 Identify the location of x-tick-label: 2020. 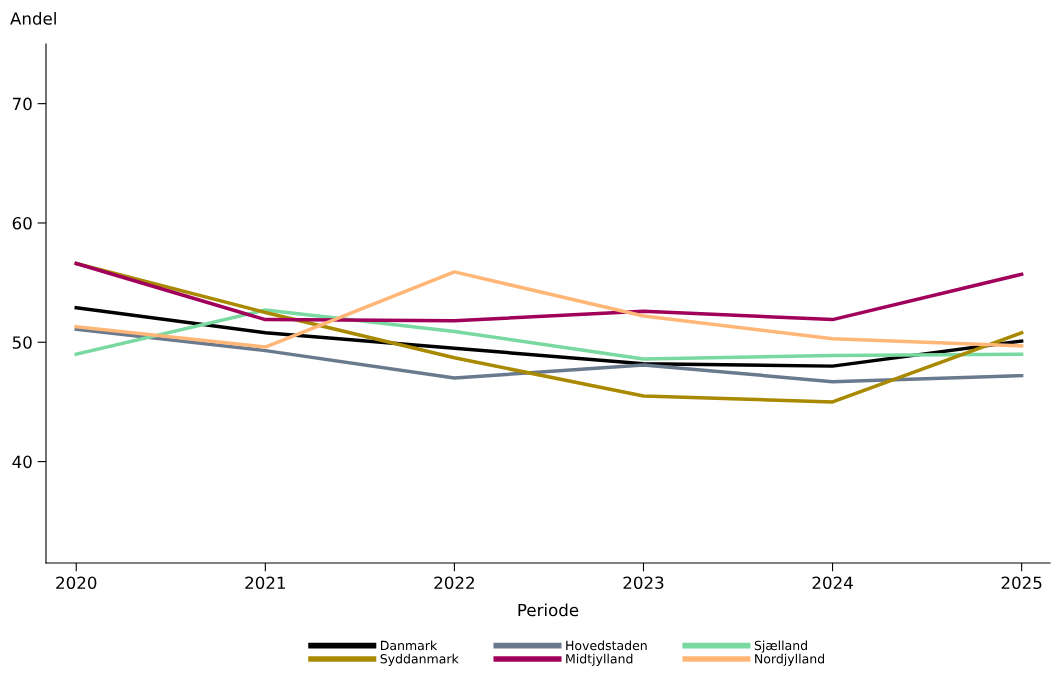
(76, 583).